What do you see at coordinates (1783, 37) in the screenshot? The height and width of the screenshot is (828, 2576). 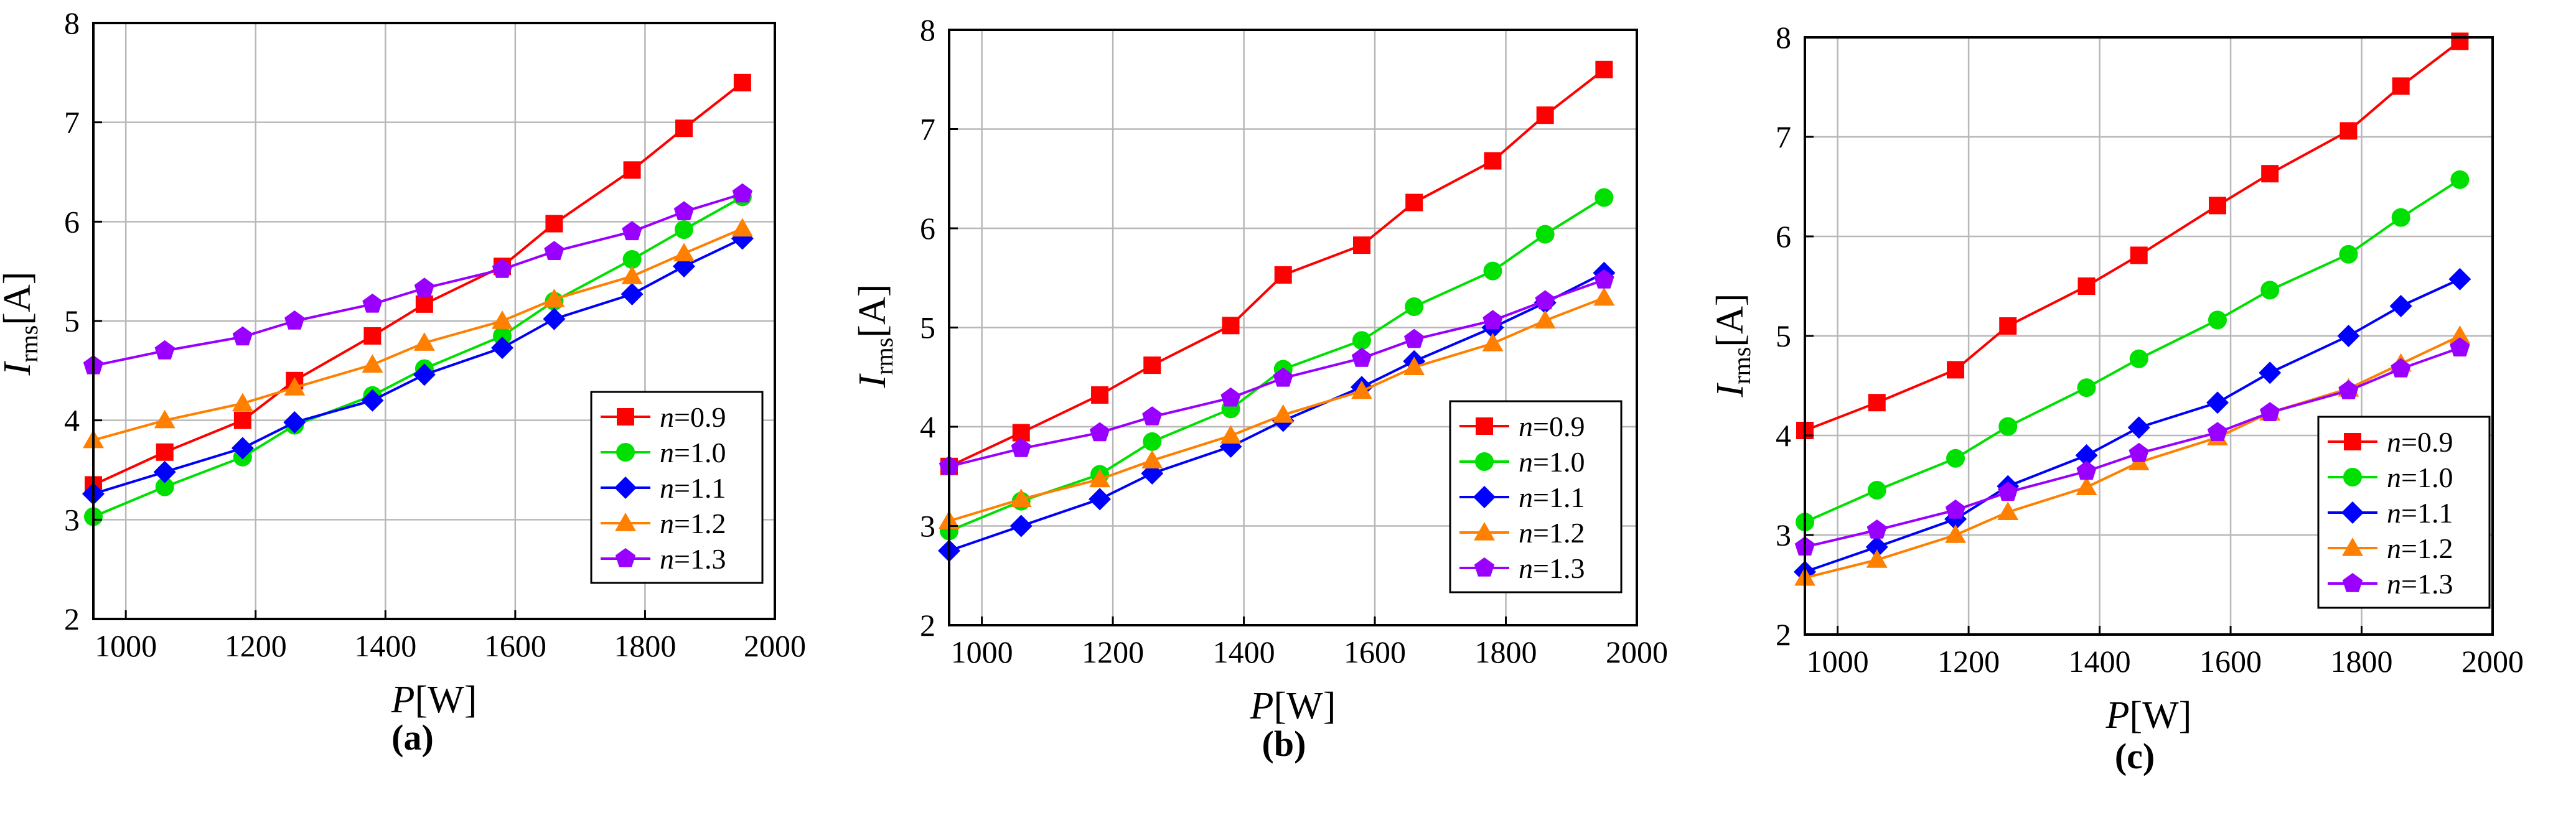 I see `y-tick-label: 8` at bounding box center [1783, 37].